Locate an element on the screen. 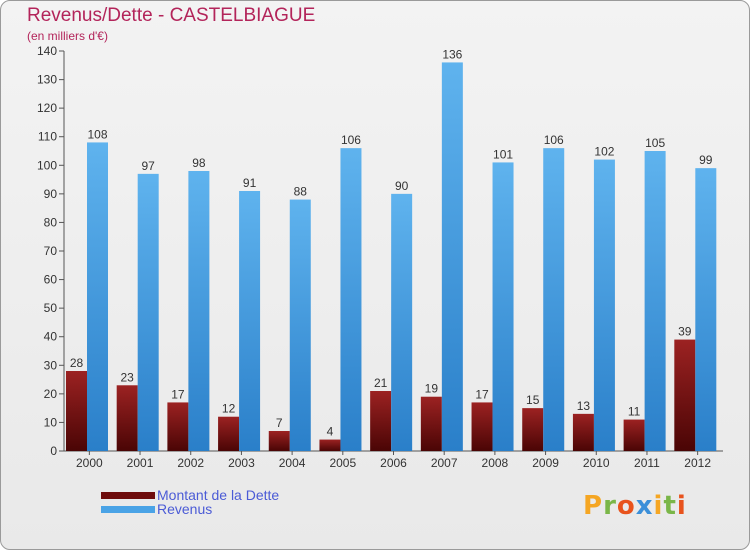  y-tick-label: 100 is located at coordinates (47, 165).